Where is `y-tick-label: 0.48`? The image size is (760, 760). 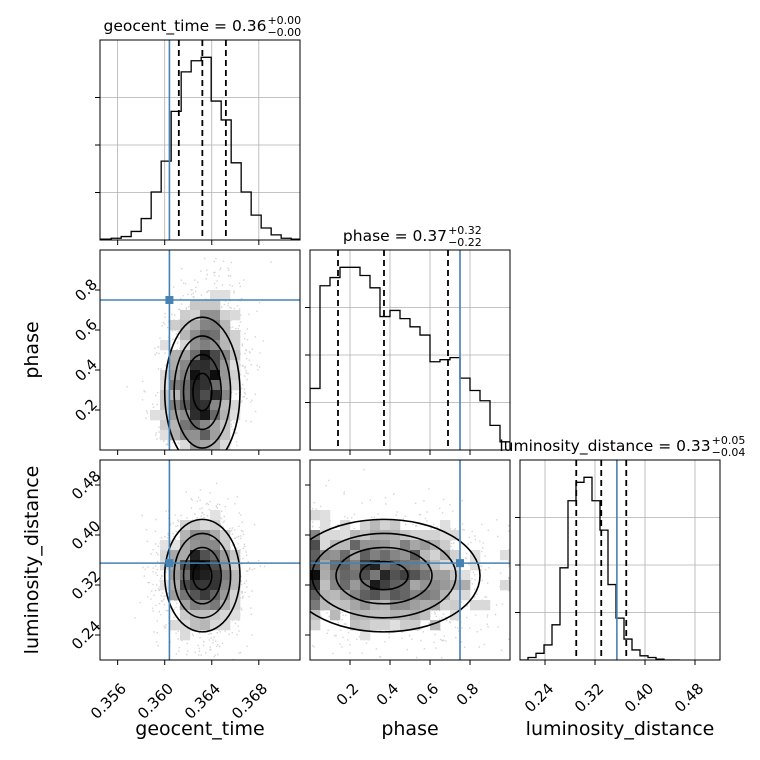
y-tick-label: 0.48 is located at coordinates (86, 485).